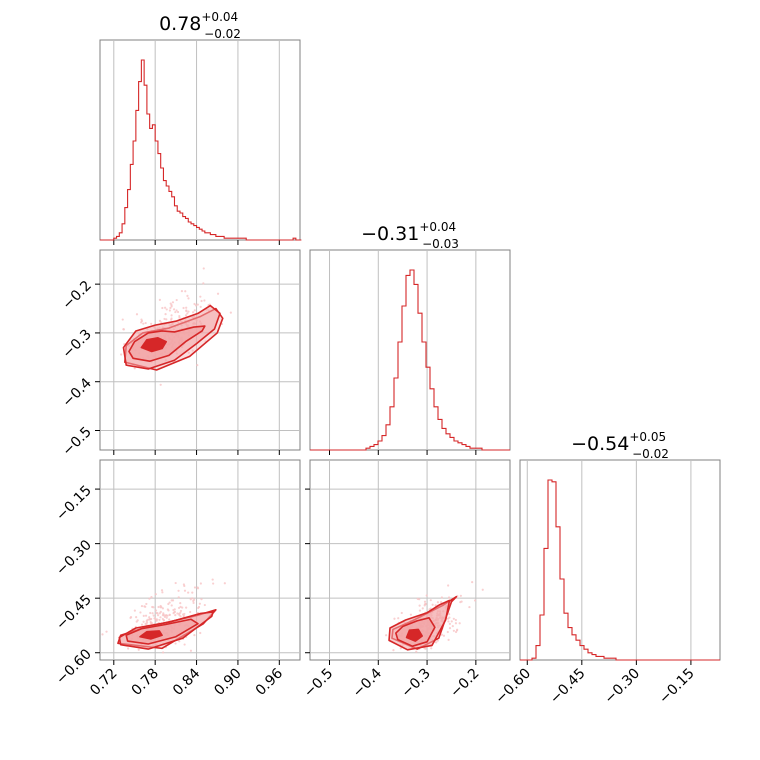 This screenshot has width=760, height=760. What do you see at coordinates (180, 24) in the screenshot?
I see `title-param-0-median: 0.78` at bounding box center [180, 24].